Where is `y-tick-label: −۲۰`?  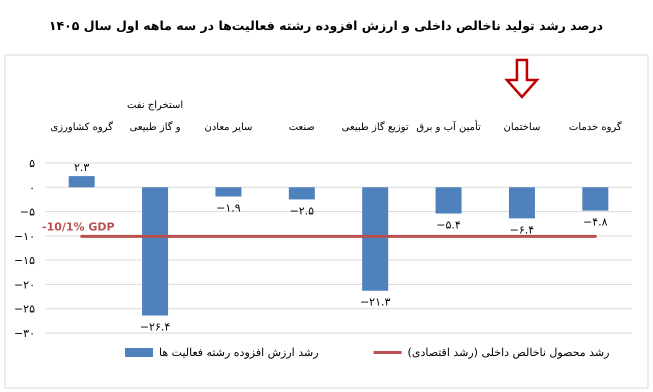
y-tick-label: −۲۰ is located at coordinates (24, 285).